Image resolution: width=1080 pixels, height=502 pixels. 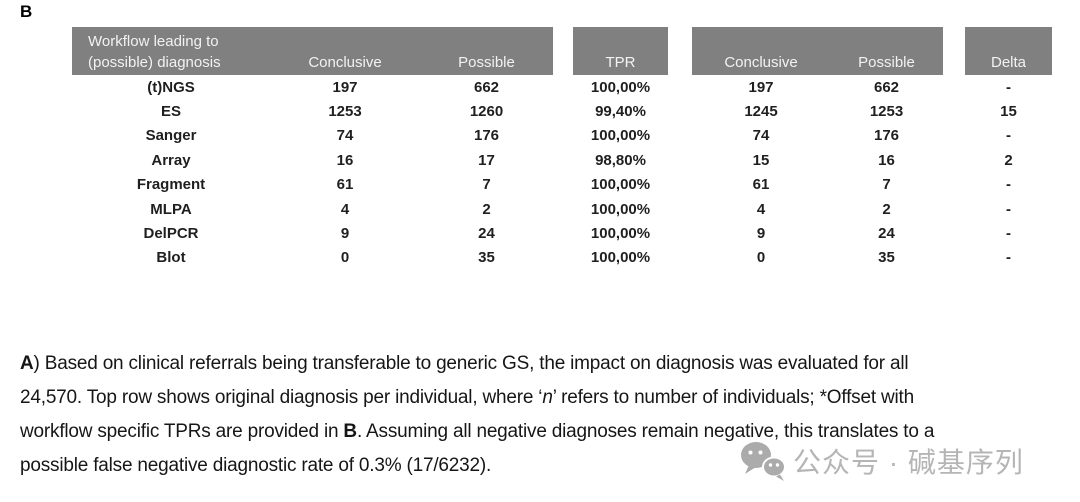 What do you see at coordinates (886, 51) in the screenshot?
I see `header-possible-right: Possible` at bounding box center [886, 51].